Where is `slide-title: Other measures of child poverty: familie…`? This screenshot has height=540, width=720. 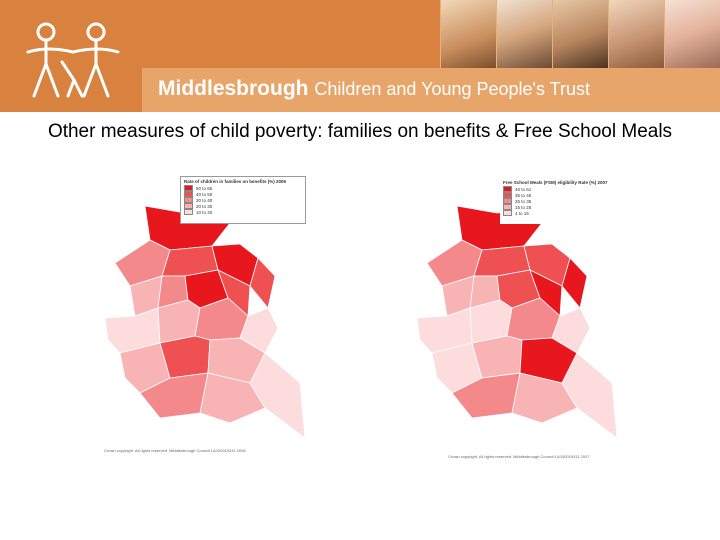 slide-title: Other measures of child poverty: familie… is located at coordinates (360, 131).